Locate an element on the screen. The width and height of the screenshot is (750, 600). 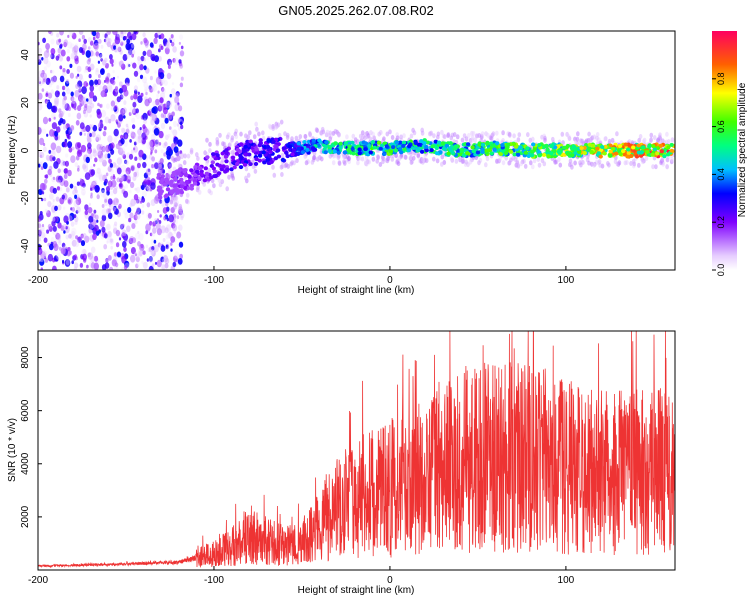
snr-x-tick-label: -100 is located at coordinates (214, 580).